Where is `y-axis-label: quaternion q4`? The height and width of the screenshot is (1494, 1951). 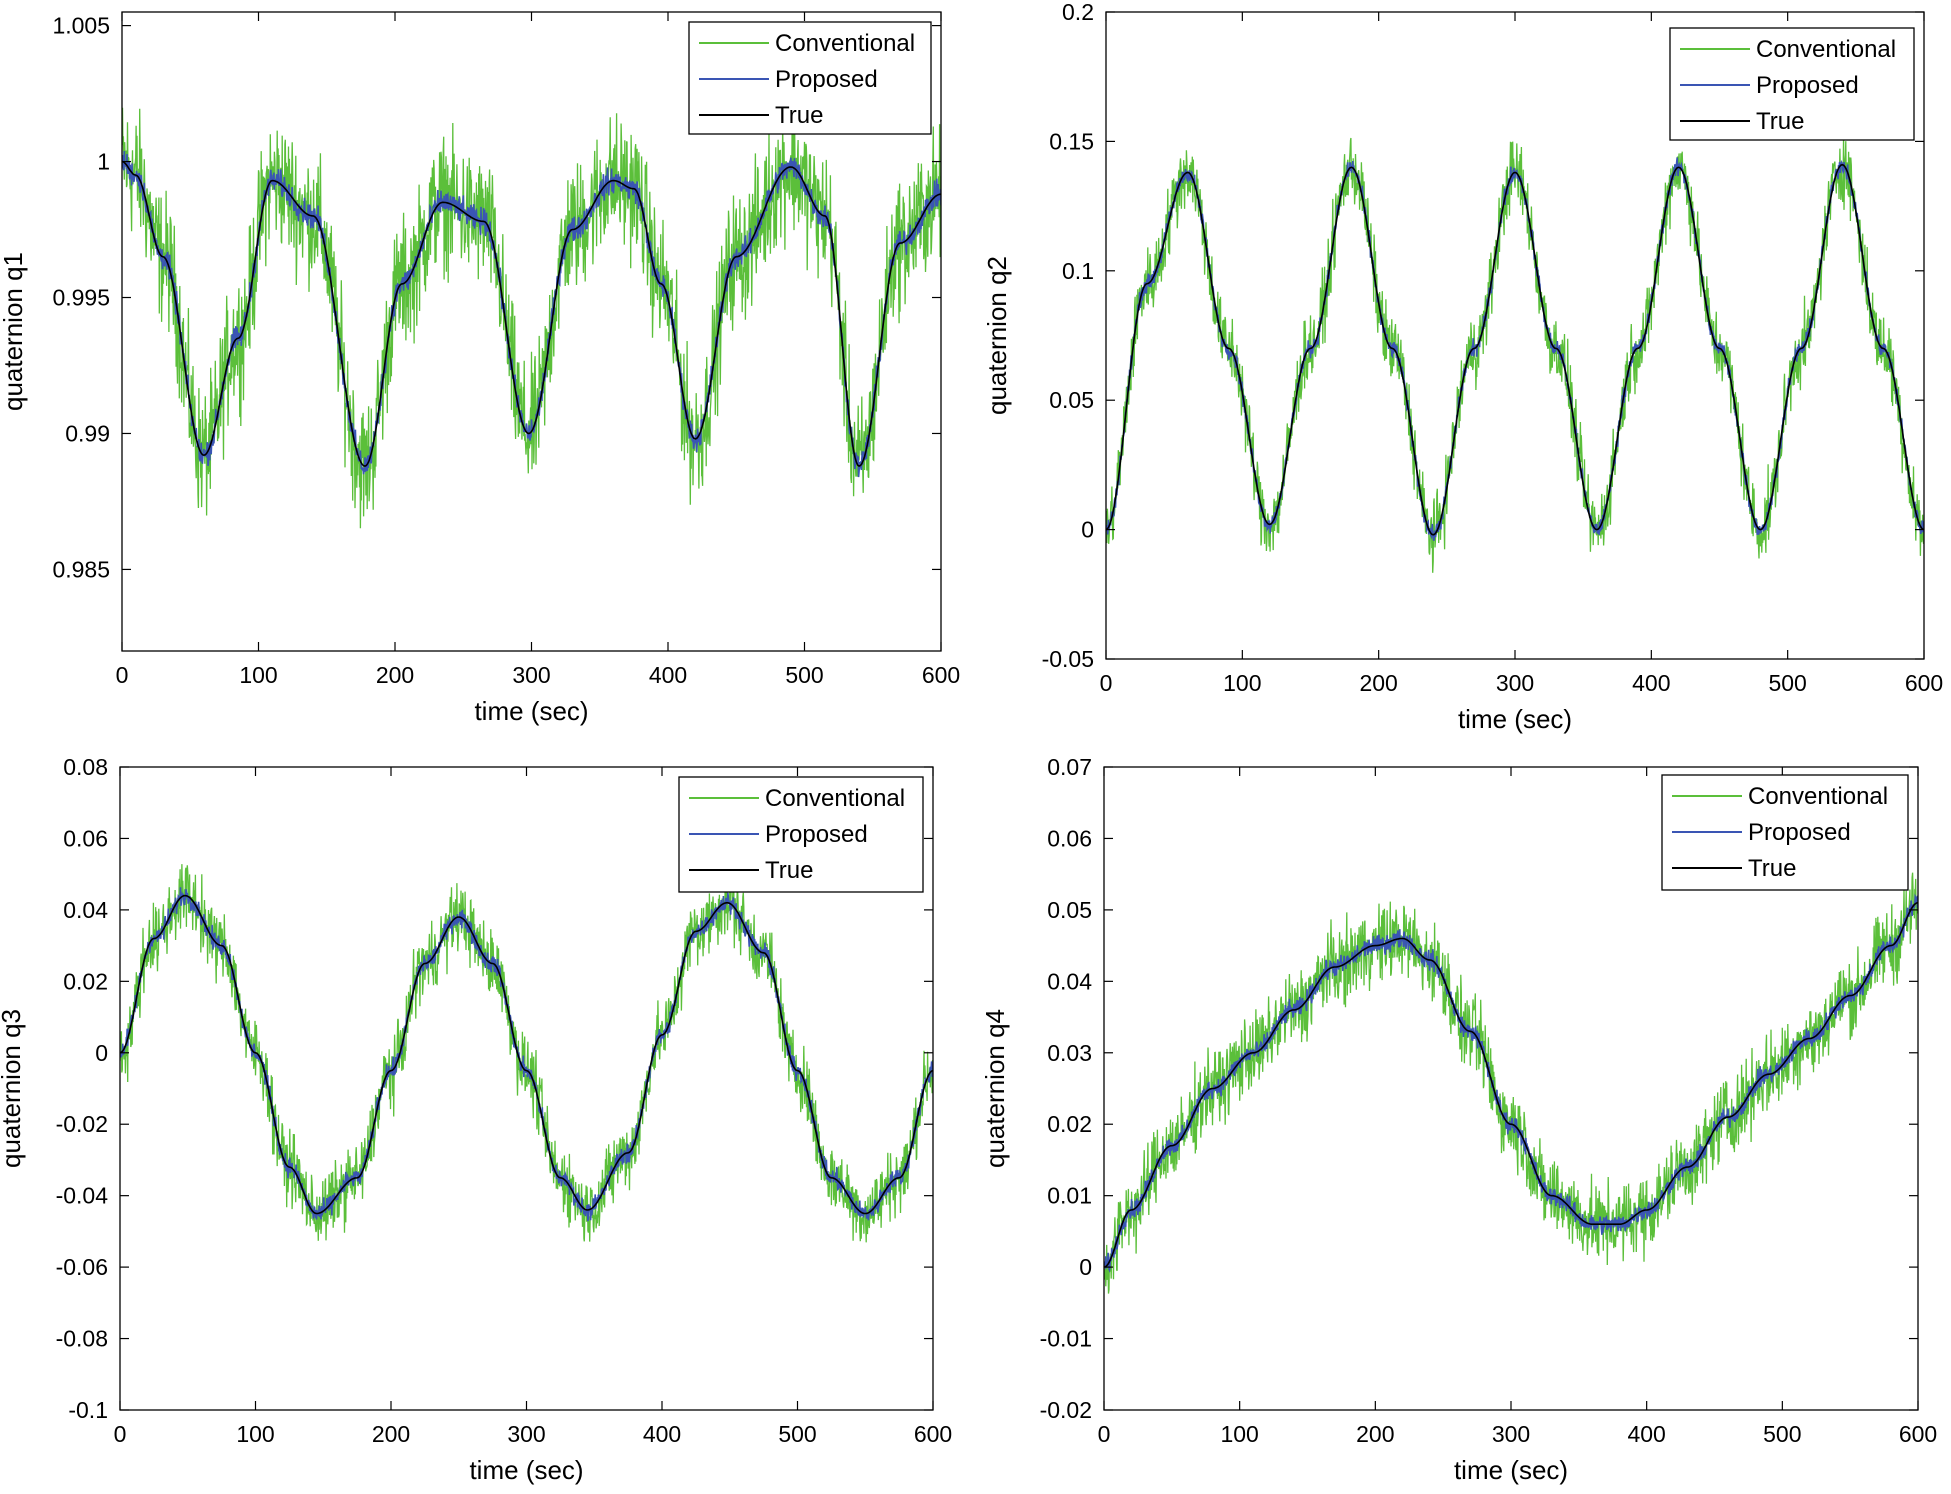 y-axis-label: quaternion q4 is located at coordinates (995, 1088).